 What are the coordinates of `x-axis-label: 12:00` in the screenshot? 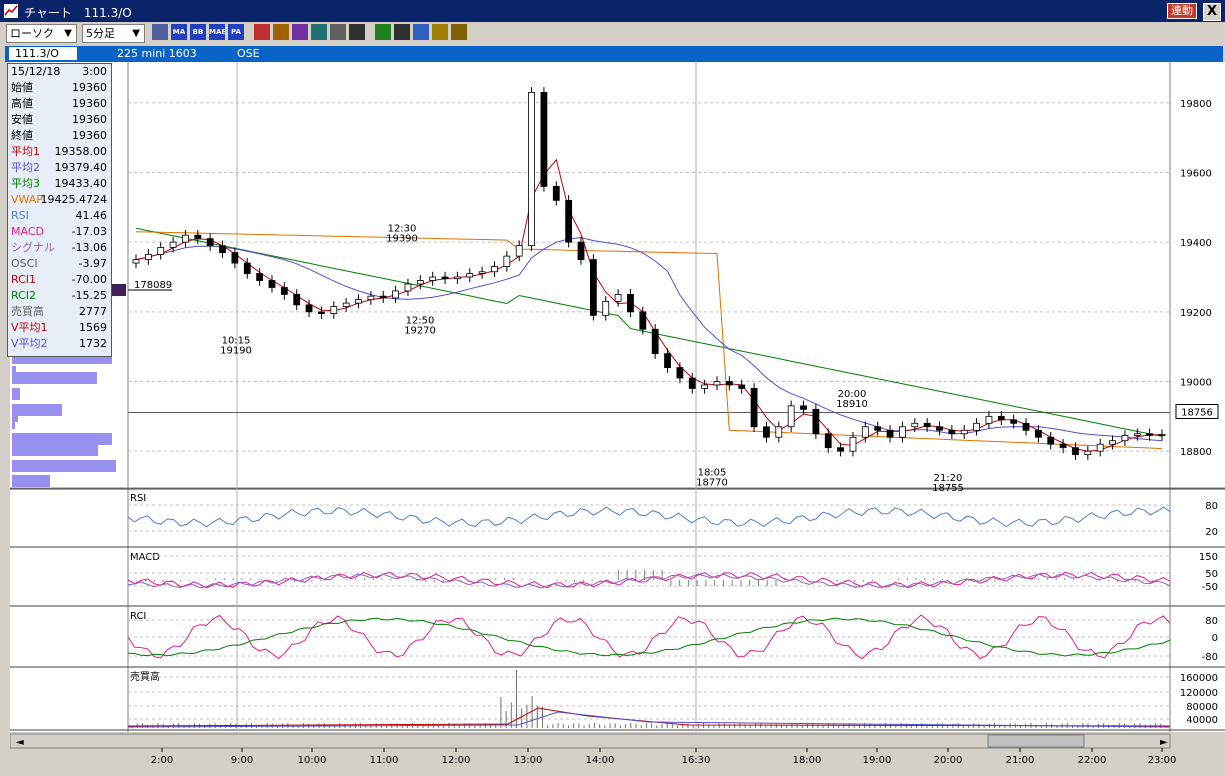 It's located at (456, 760).